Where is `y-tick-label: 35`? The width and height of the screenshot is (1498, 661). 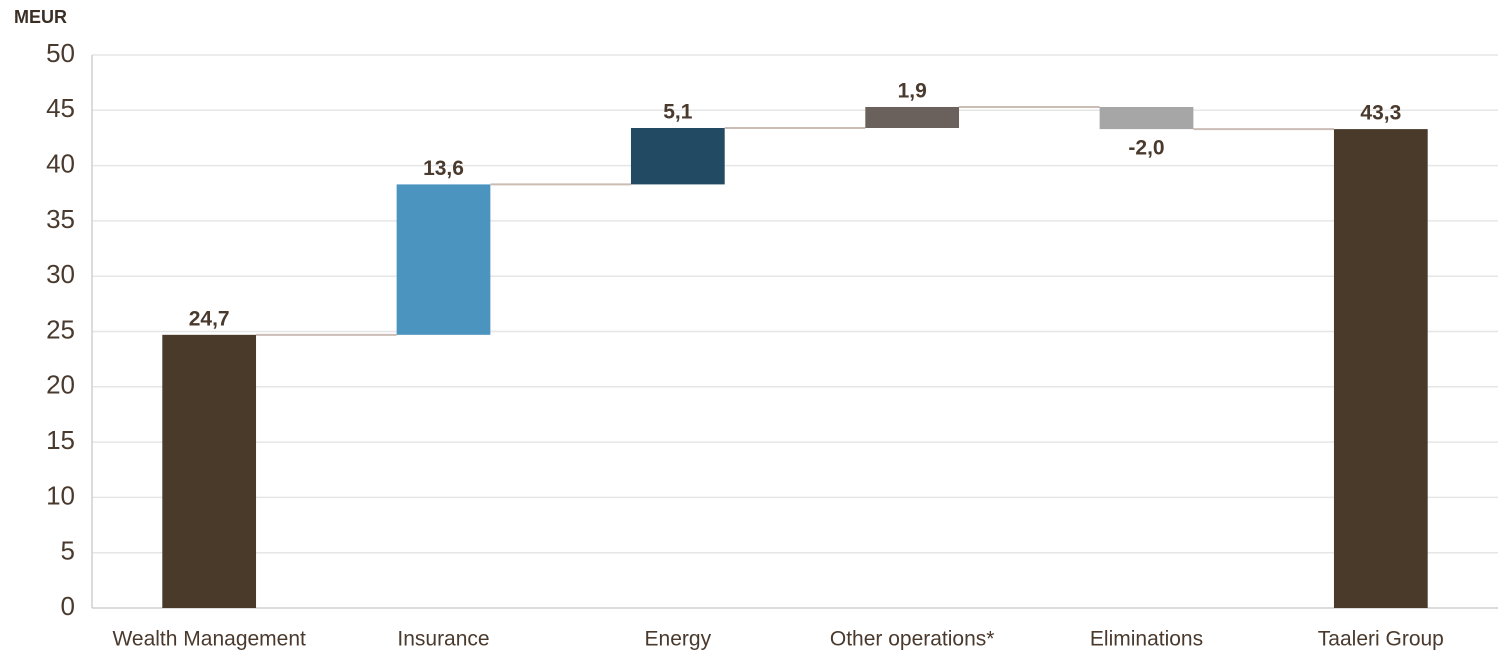
y-tick-label: 35 is located at coordinates (60, 219).